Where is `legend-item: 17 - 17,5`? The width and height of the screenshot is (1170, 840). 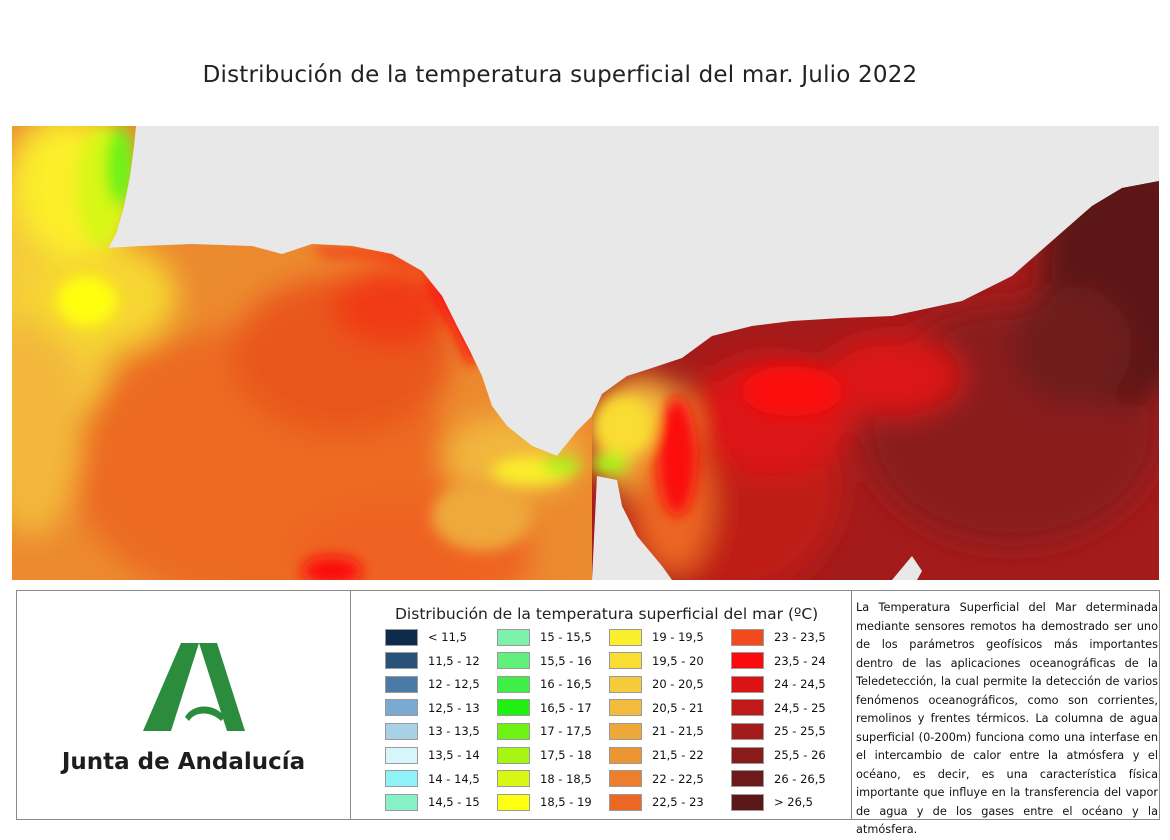 legend-item: 17 - 17,5 is located at coordinates (544, 731).